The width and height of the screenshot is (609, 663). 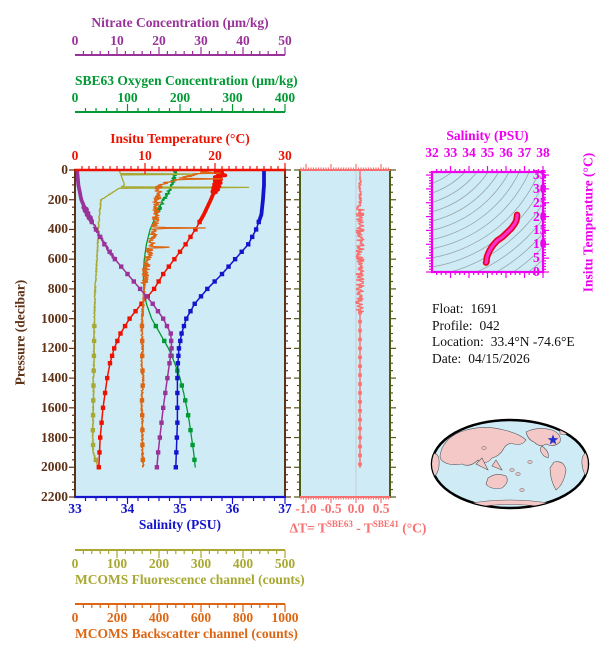 What do you see at coordinates (339, 524) in the screenshot?
I see `label-superscript: SBE63` at bounding box center [339, 524].